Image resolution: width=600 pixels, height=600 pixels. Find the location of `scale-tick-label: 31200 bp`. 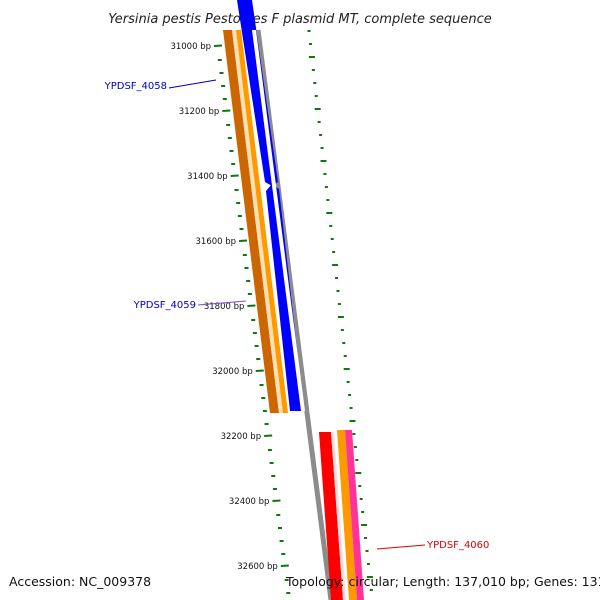

scale-tick-label: 31200 bp is located at coordinates (199, 112).